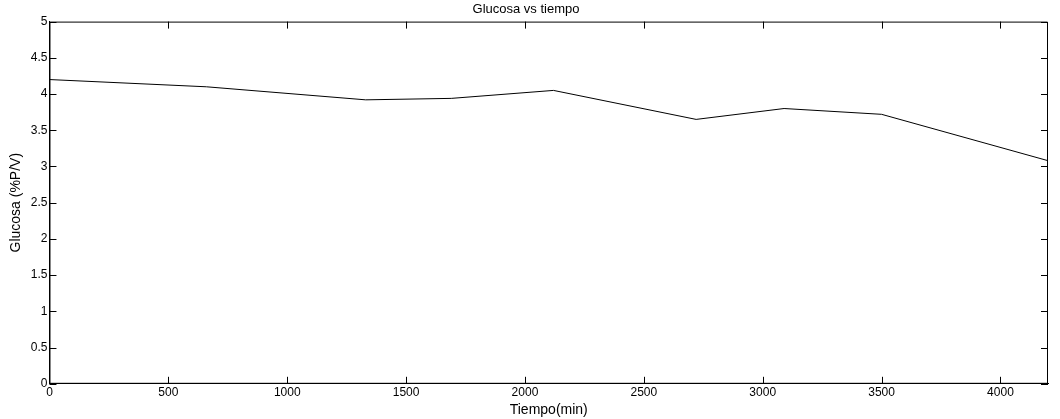 Image resolution: width=1060 pixels, height=419 pixels. Describe the element at coordinates (526, 9) in the screenshot. I see `chart-title: Glucosa vs tiempo` at that location.